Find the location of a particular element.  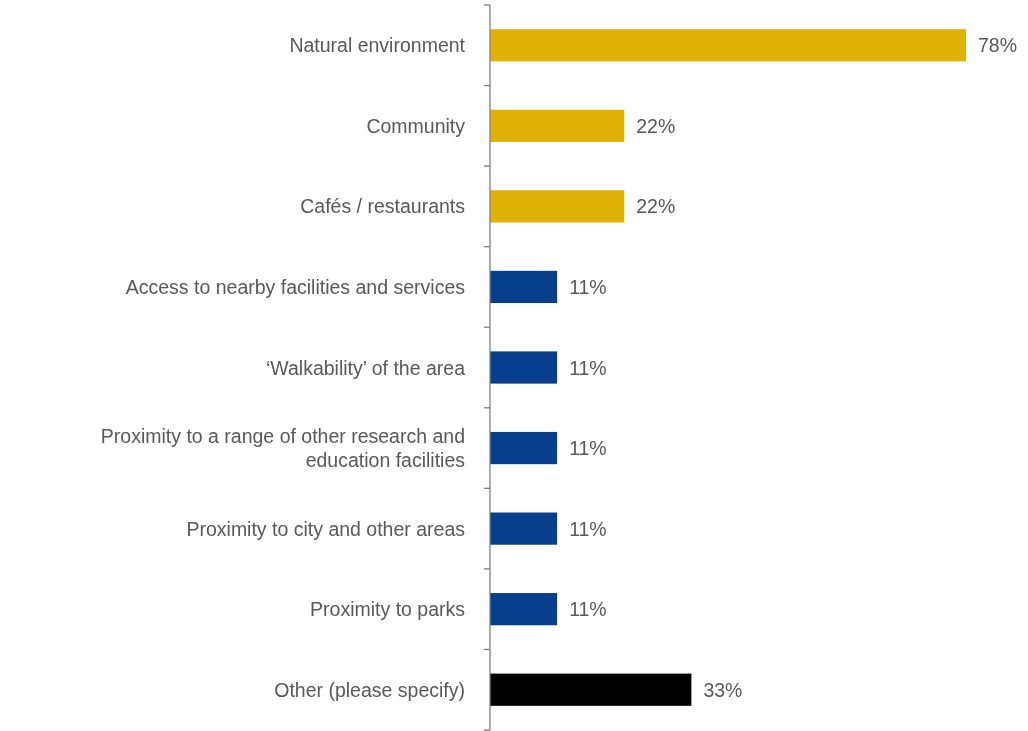

y-tick-label: Cafés / restaurants is located at coordinates (383, 206).